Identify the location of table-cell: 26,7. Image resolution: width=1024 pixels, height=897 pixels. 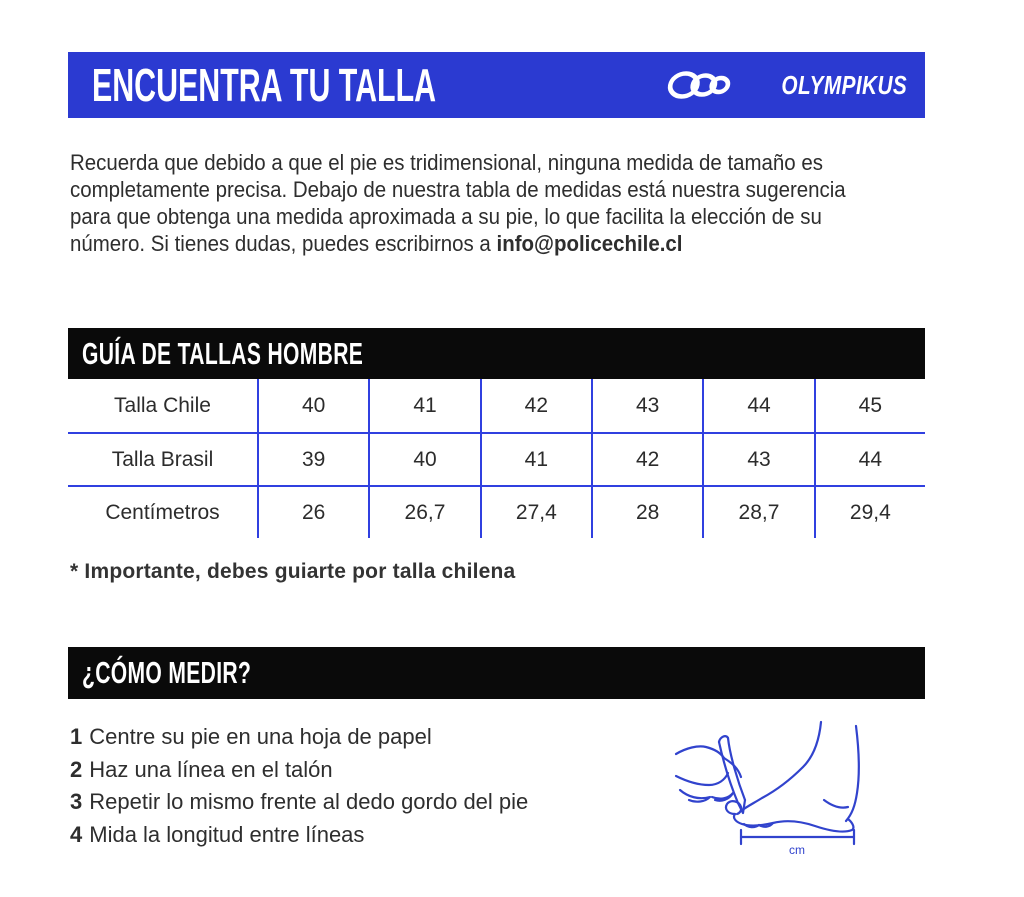
(424, 511).